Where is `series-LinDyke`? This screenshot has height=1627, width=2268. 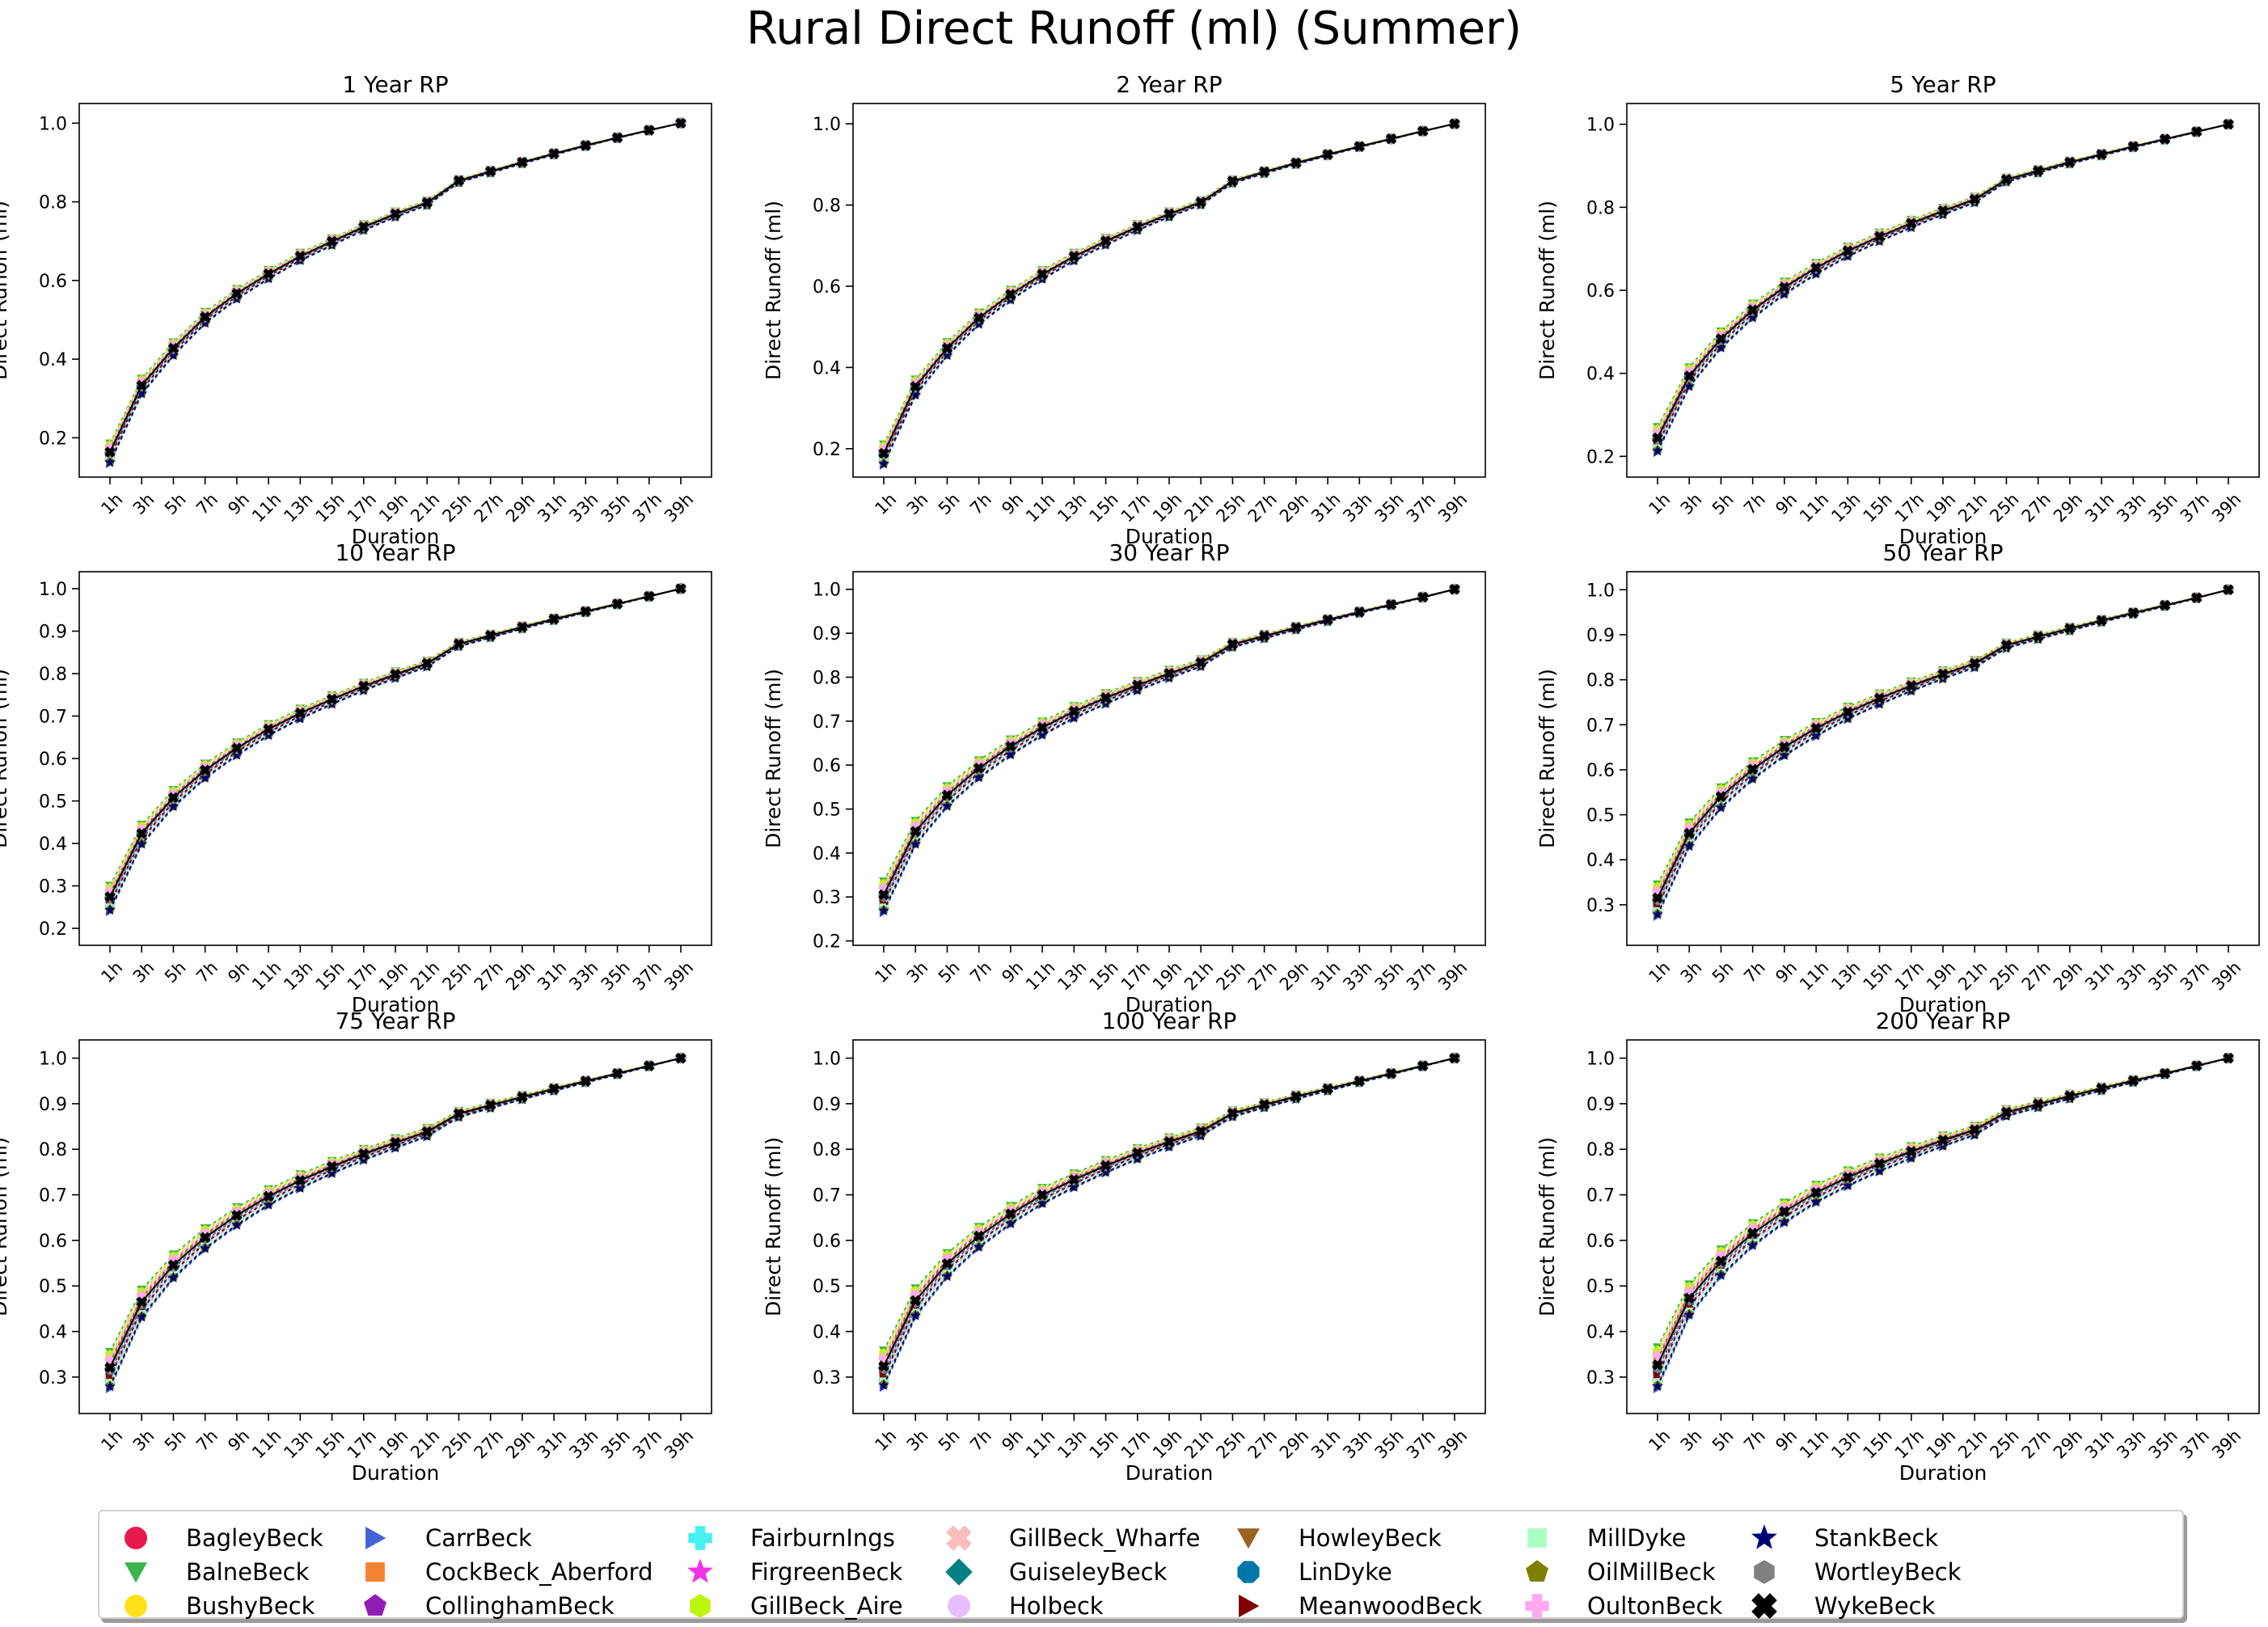
series-LinDyke is located at coordinates (1169, 1214).